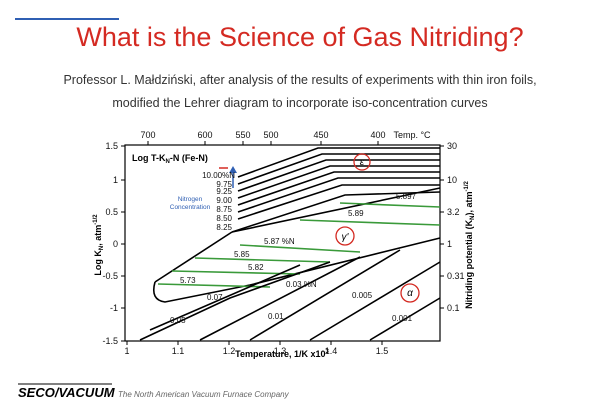 The image size is (600, 401). What do you see at coordinates (412, 135) in the screenshot?
I see `top-axis-unit: Temp. °C` at bounding box center [412, 135].